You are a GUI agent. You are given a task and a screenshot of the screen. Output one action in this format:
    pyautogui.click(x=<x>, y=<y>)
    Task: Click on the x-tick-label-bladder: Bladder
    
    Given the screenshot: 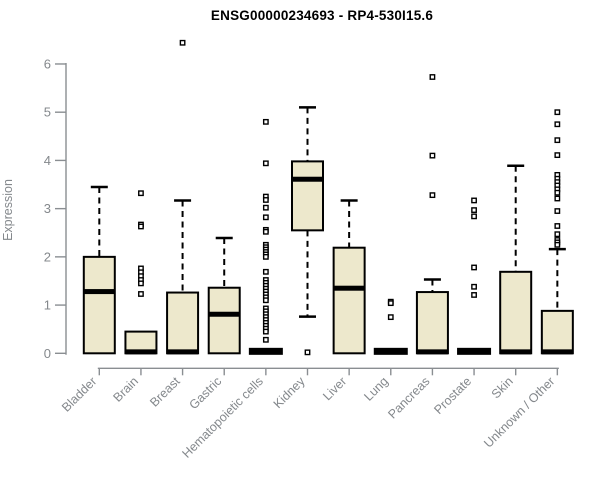 What is the action you would take?
    pyautogui.click(x=79, y=394)
    